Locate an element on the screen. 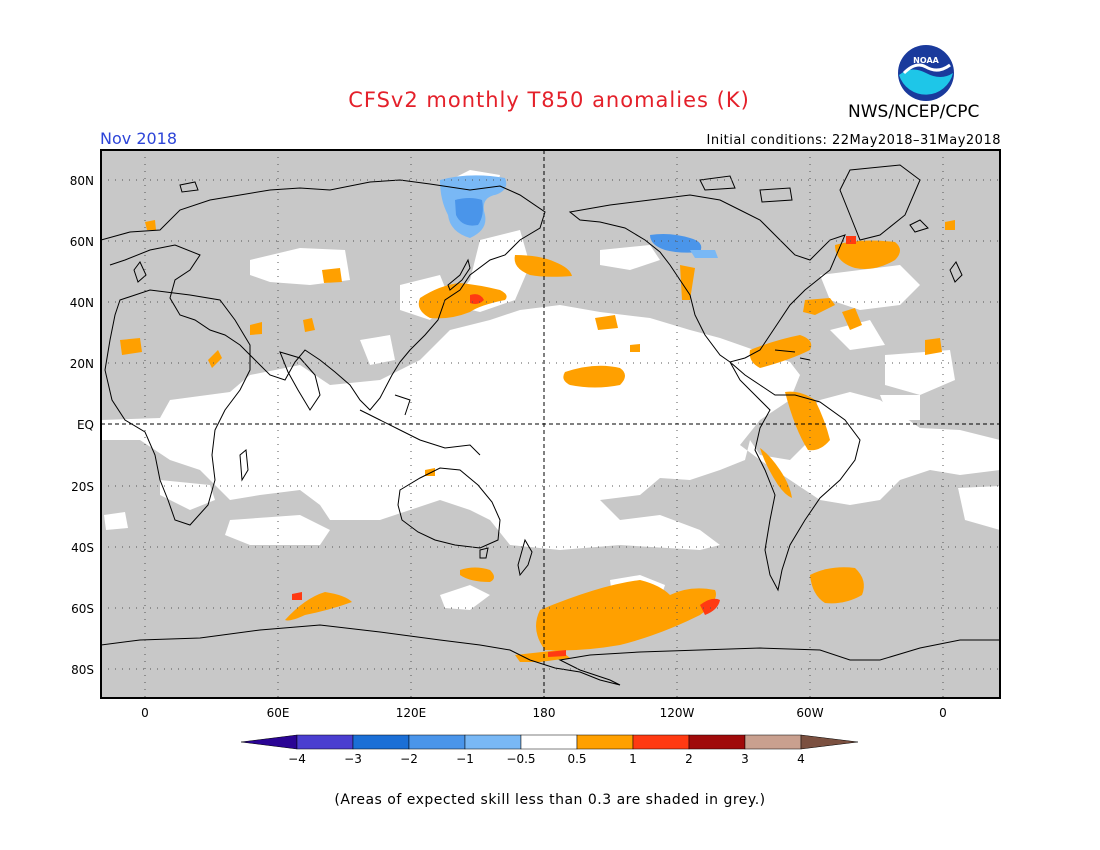 This screenshot has width=1100, height=850. map-title: CFSv2 monthly T850 anomalies (K) is located at coordinates (549, 100).